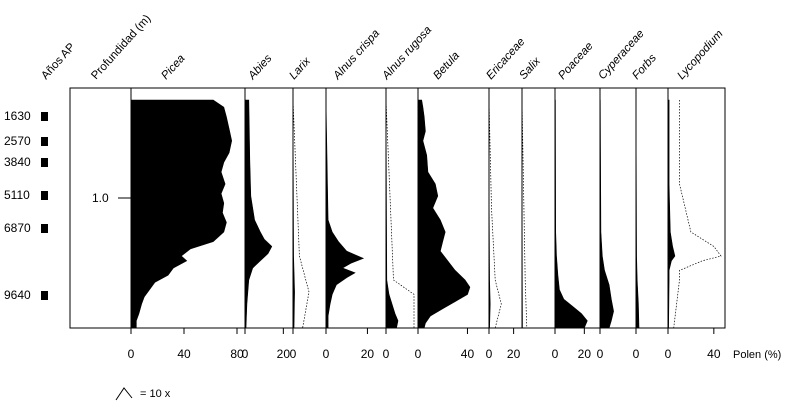 The width and height of the screenshot is (797, 405). I want to click on age-label: 6870, so click(17, 228).